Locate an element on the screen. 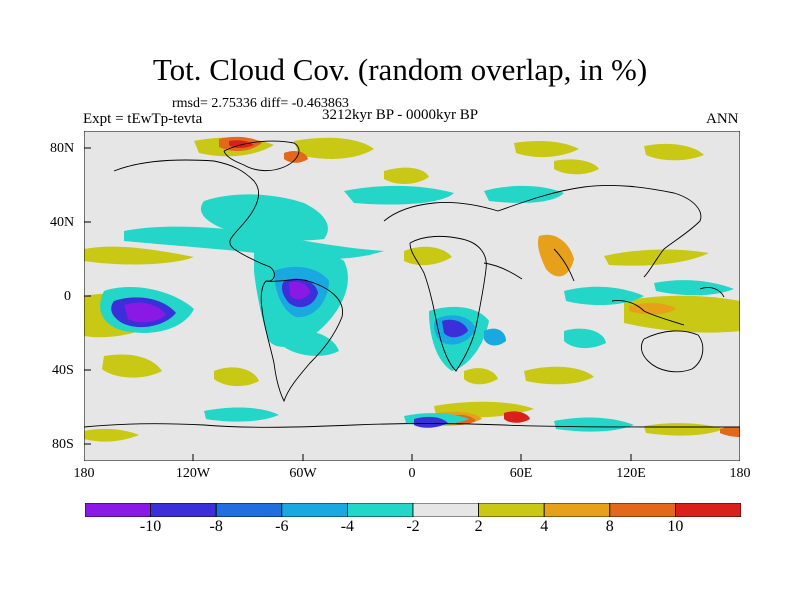 Image resolution: width=800 pixels, height=600 pixels. season-label: ANN is located at coordinates (722, 119).